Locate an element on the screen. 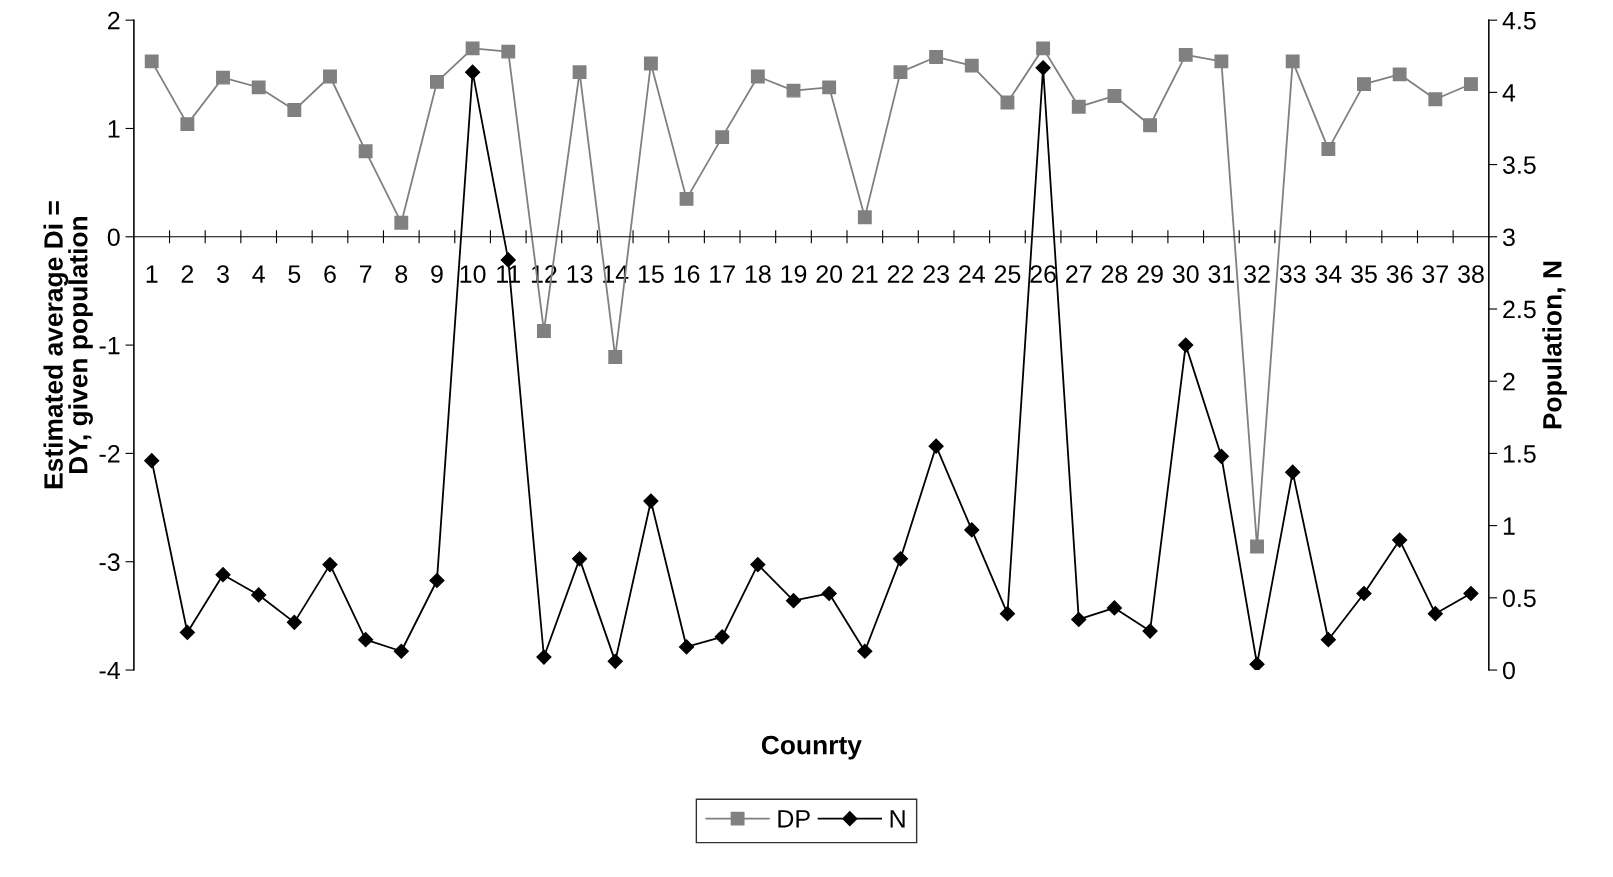 This screenshot has width=1613, height=877. x-tick-label: 37 is located at coordinates (1435, 274).